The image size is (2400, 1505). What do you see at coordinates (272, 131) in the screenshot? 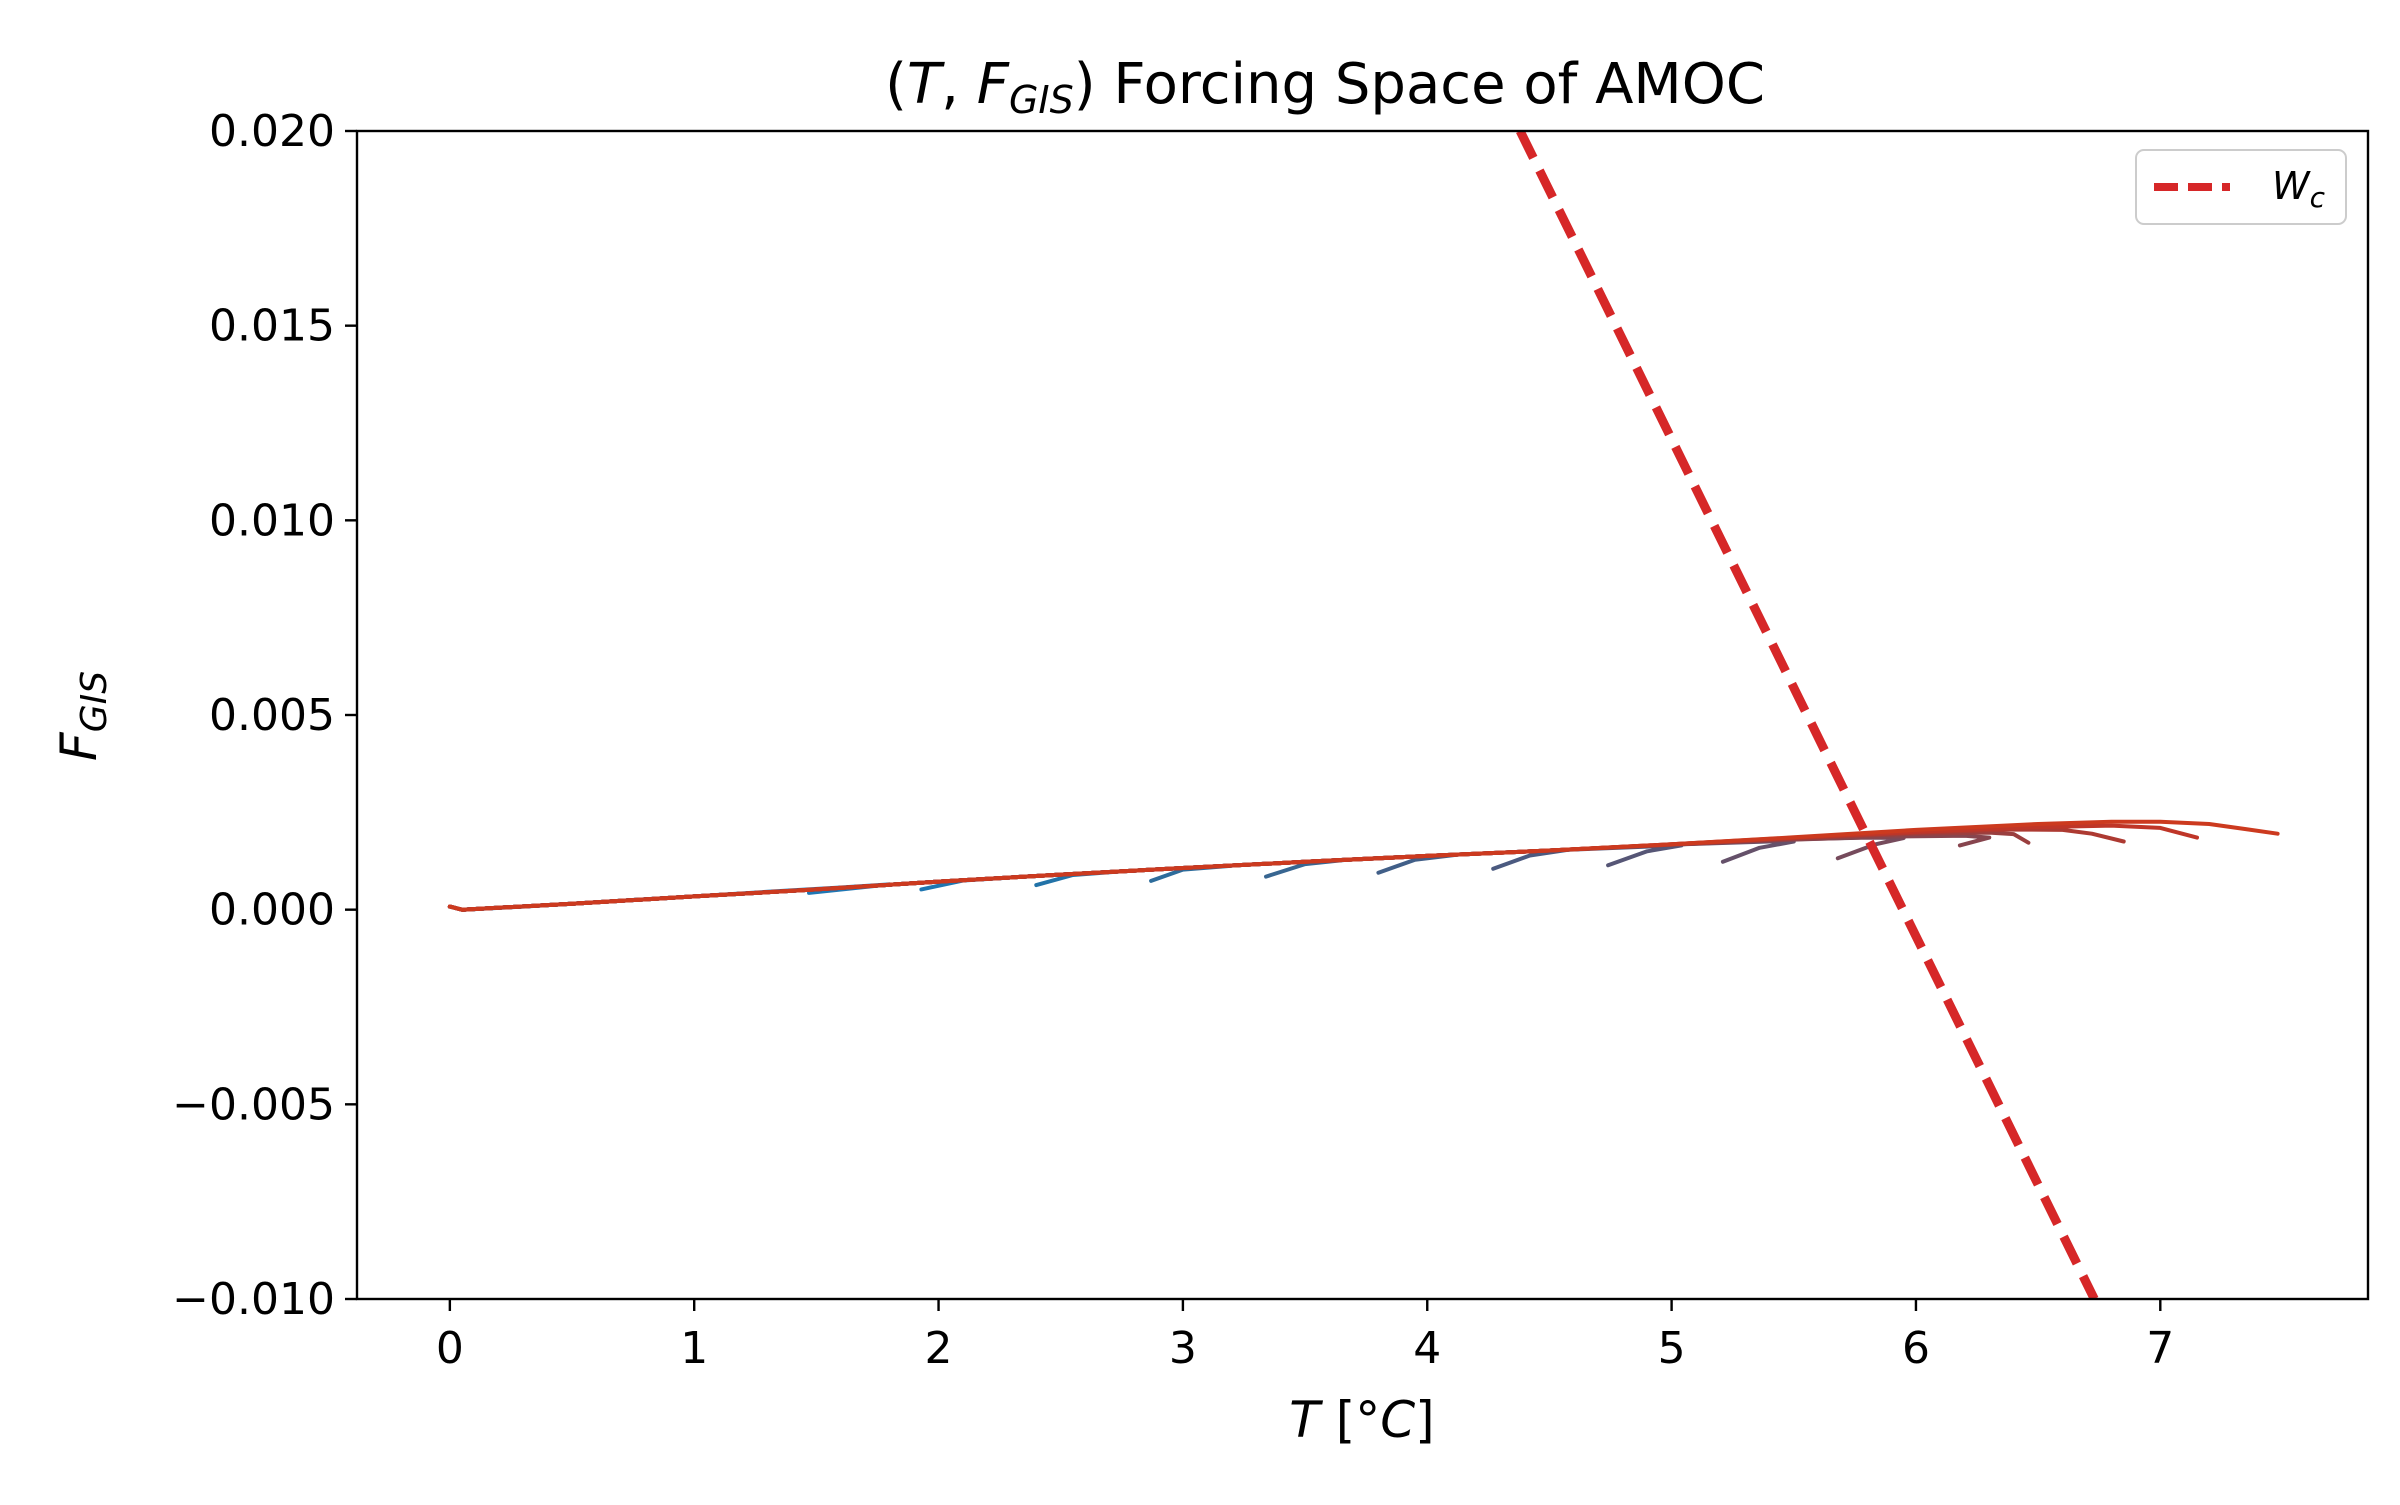
I see `y-tick-label: 0.020` at bounding box center [272, 131].